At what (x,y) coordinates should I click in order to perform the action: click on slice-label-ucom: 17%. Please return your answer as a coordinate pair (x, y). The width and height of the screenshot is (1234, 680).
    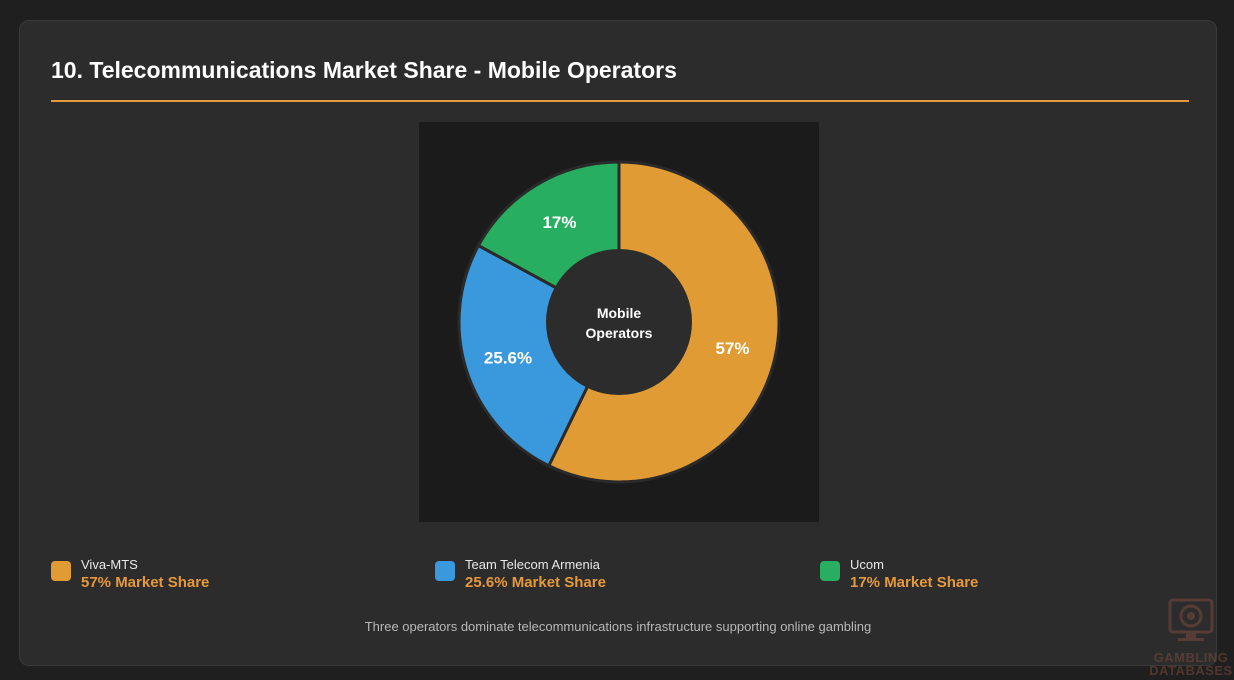
    Looking at the image, I should click on (559, 222).